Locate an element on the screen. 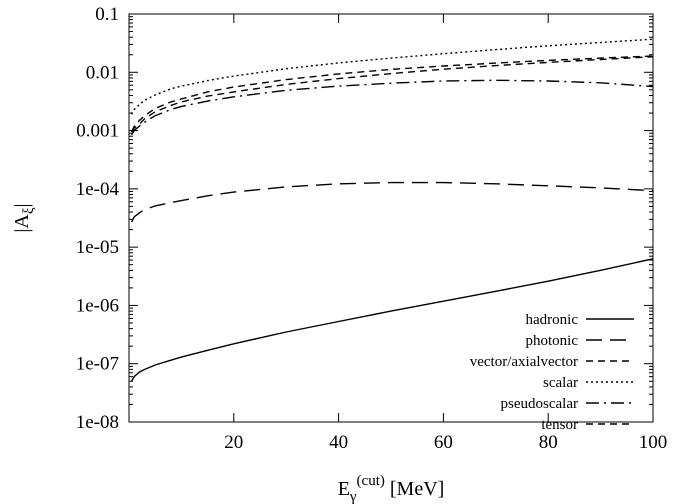 This screenshot has width=673, height=504. legend-label: scalar is located at coordinates (560, 383).